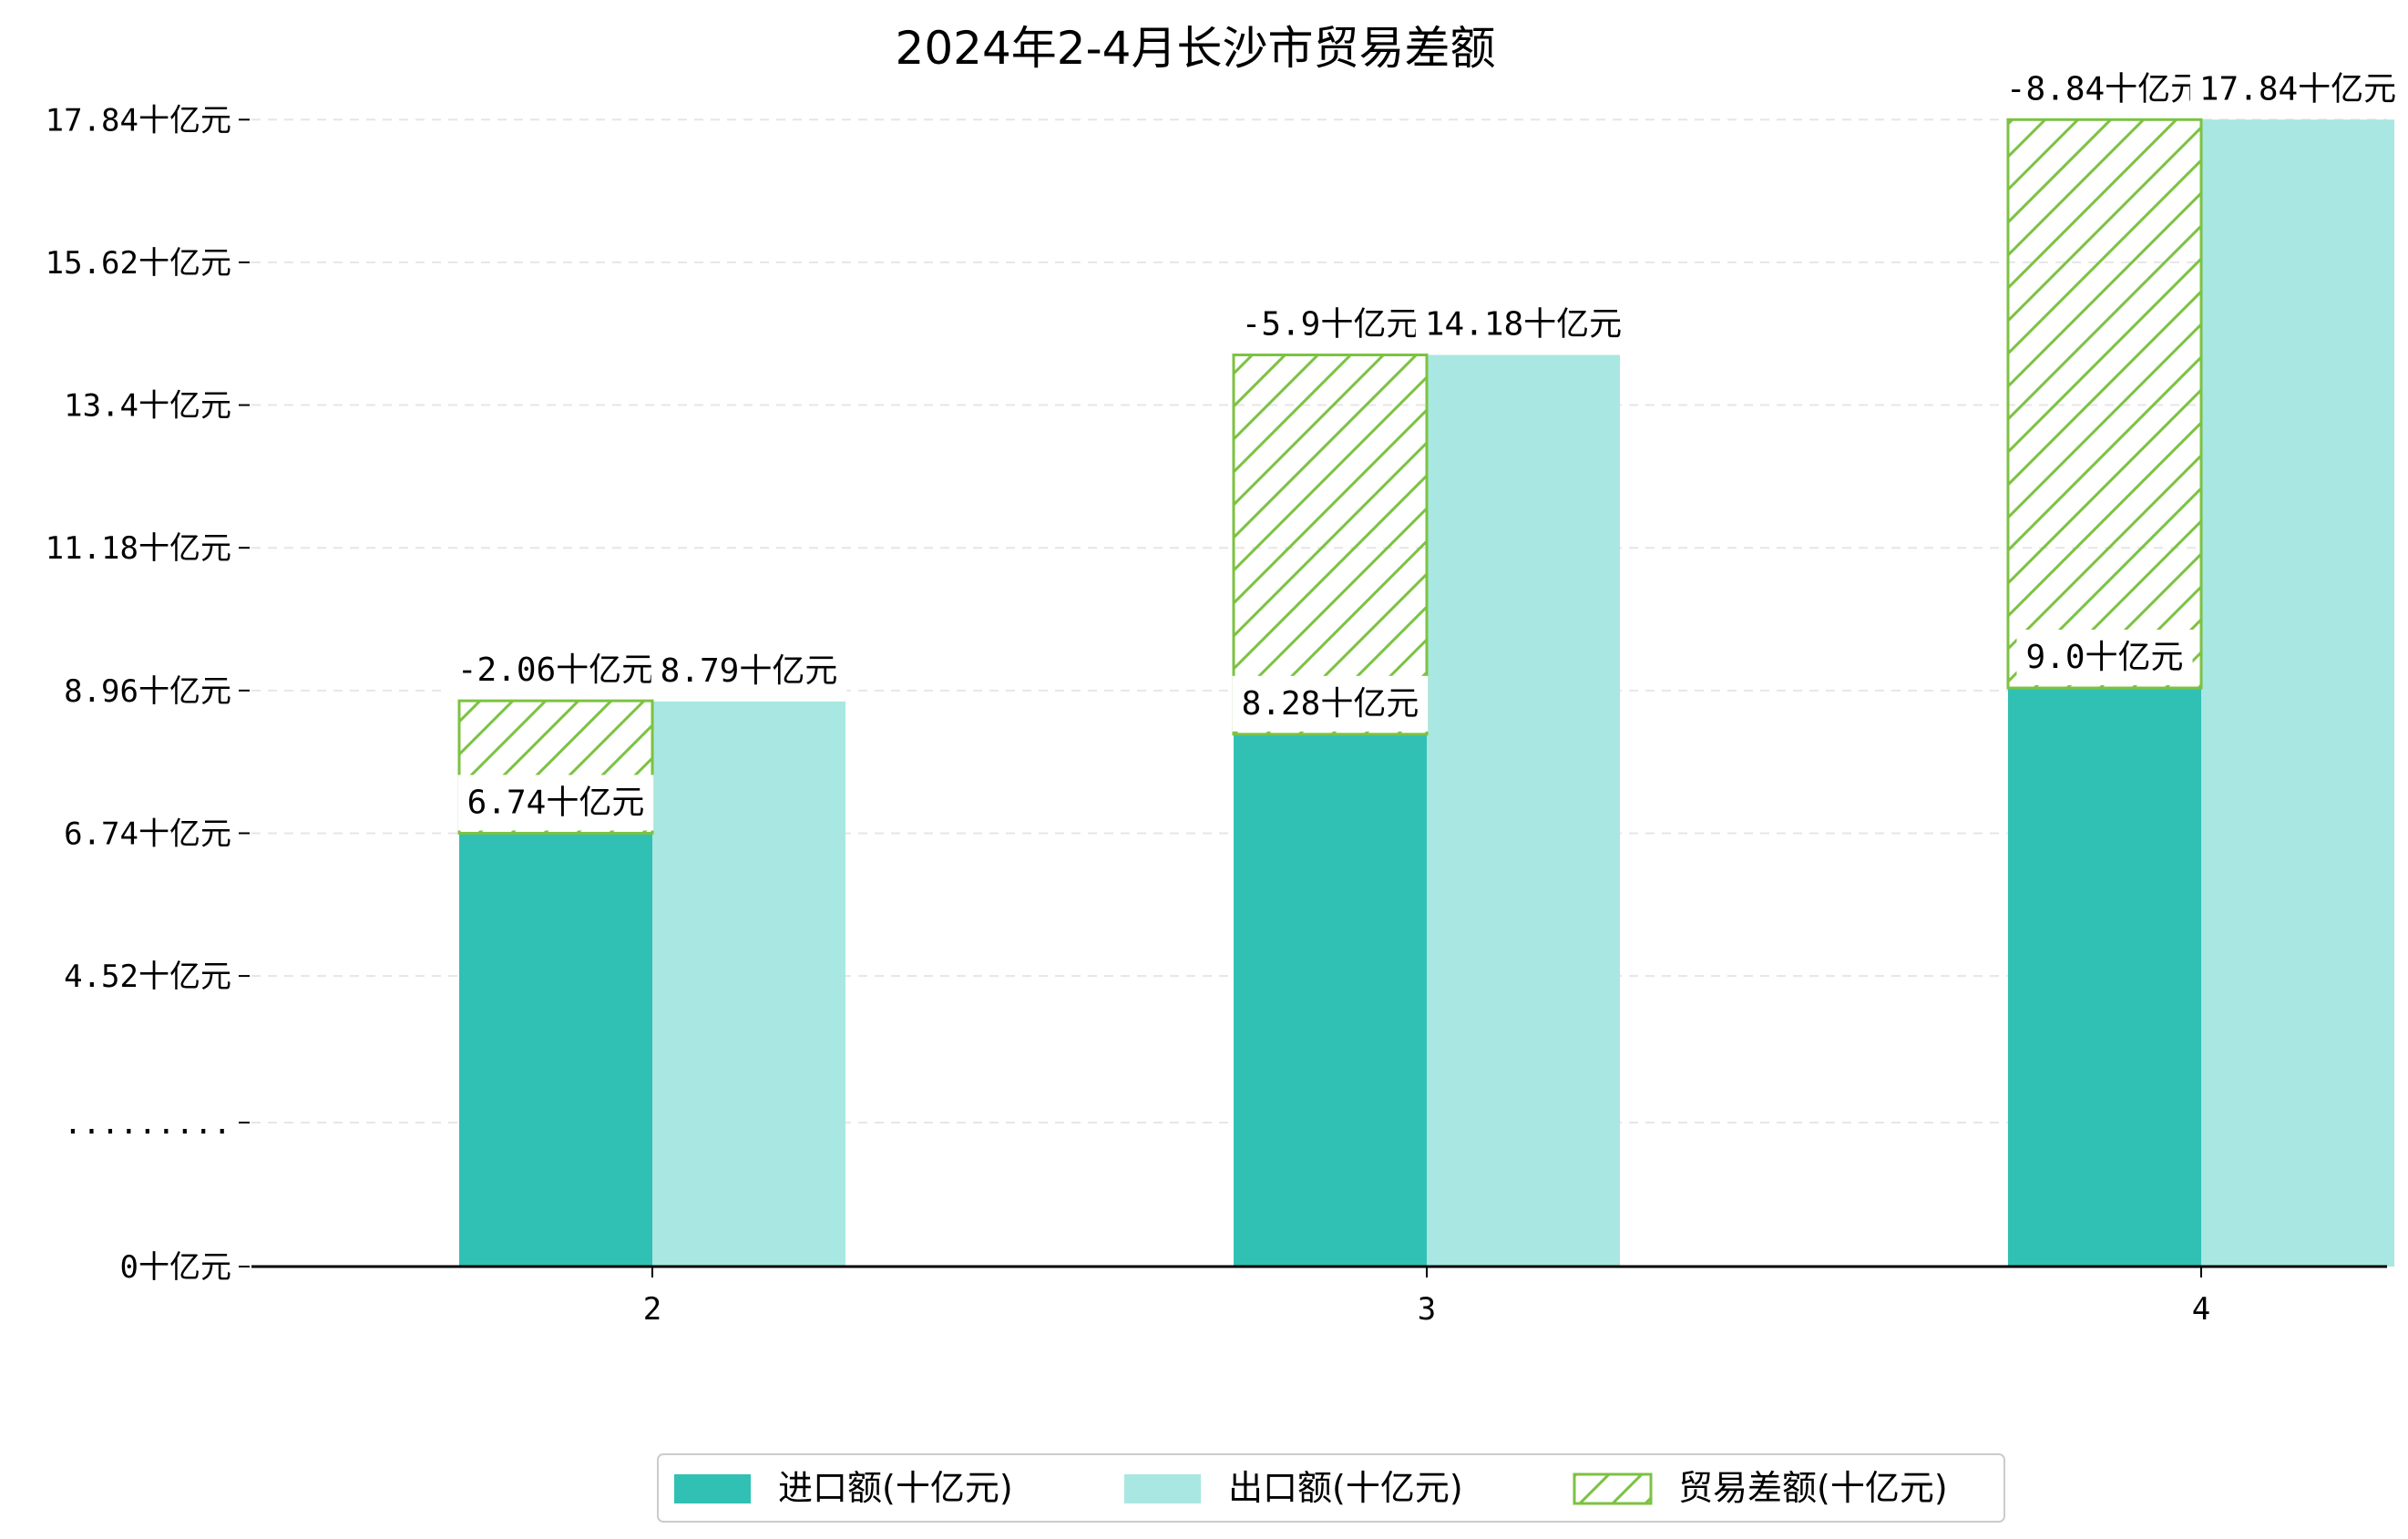 This screenshot has height=1539, width=2408. I want to click on legend-import-label: 进口额(十亿元), so click(896, 1488).